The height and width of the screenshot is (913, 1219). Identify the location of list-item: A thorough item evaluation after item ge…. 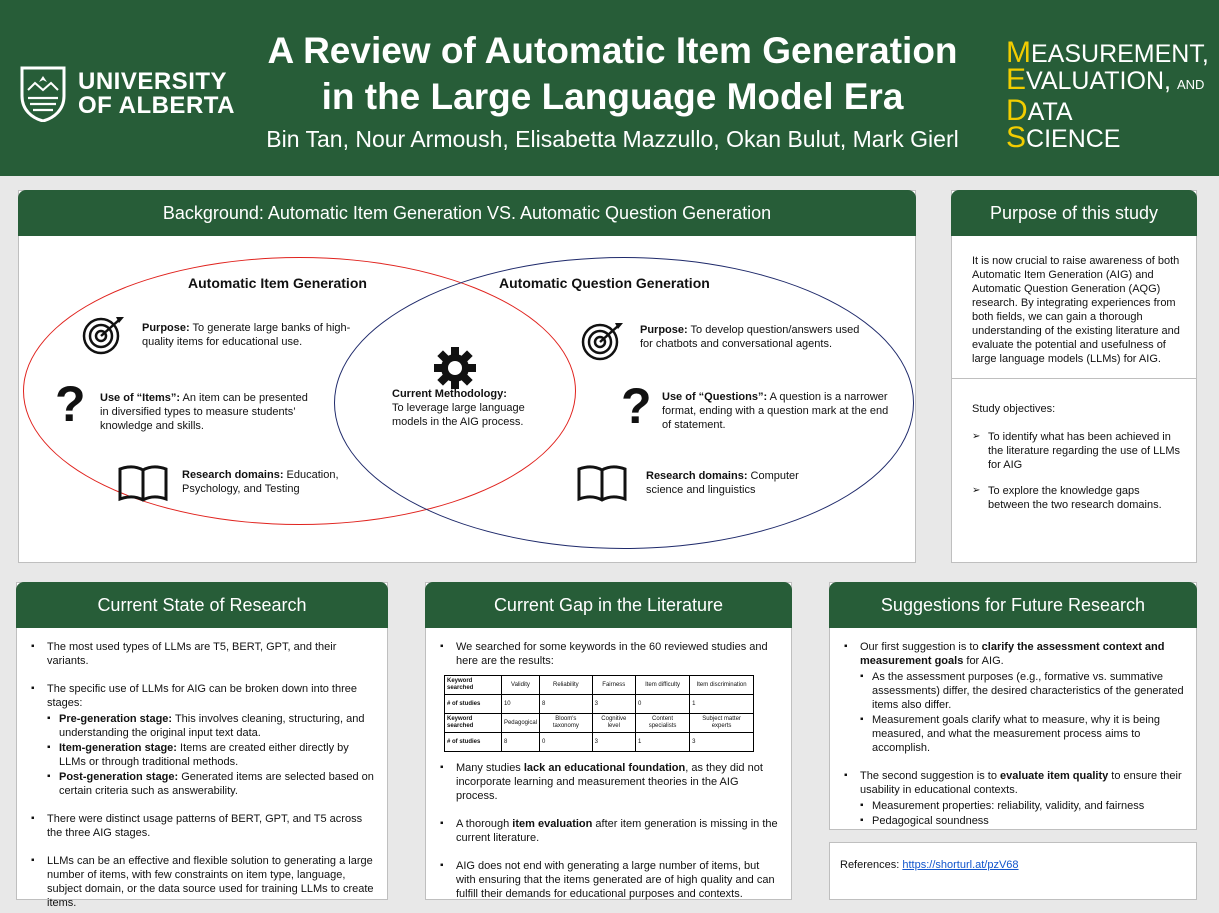
(609, 831).